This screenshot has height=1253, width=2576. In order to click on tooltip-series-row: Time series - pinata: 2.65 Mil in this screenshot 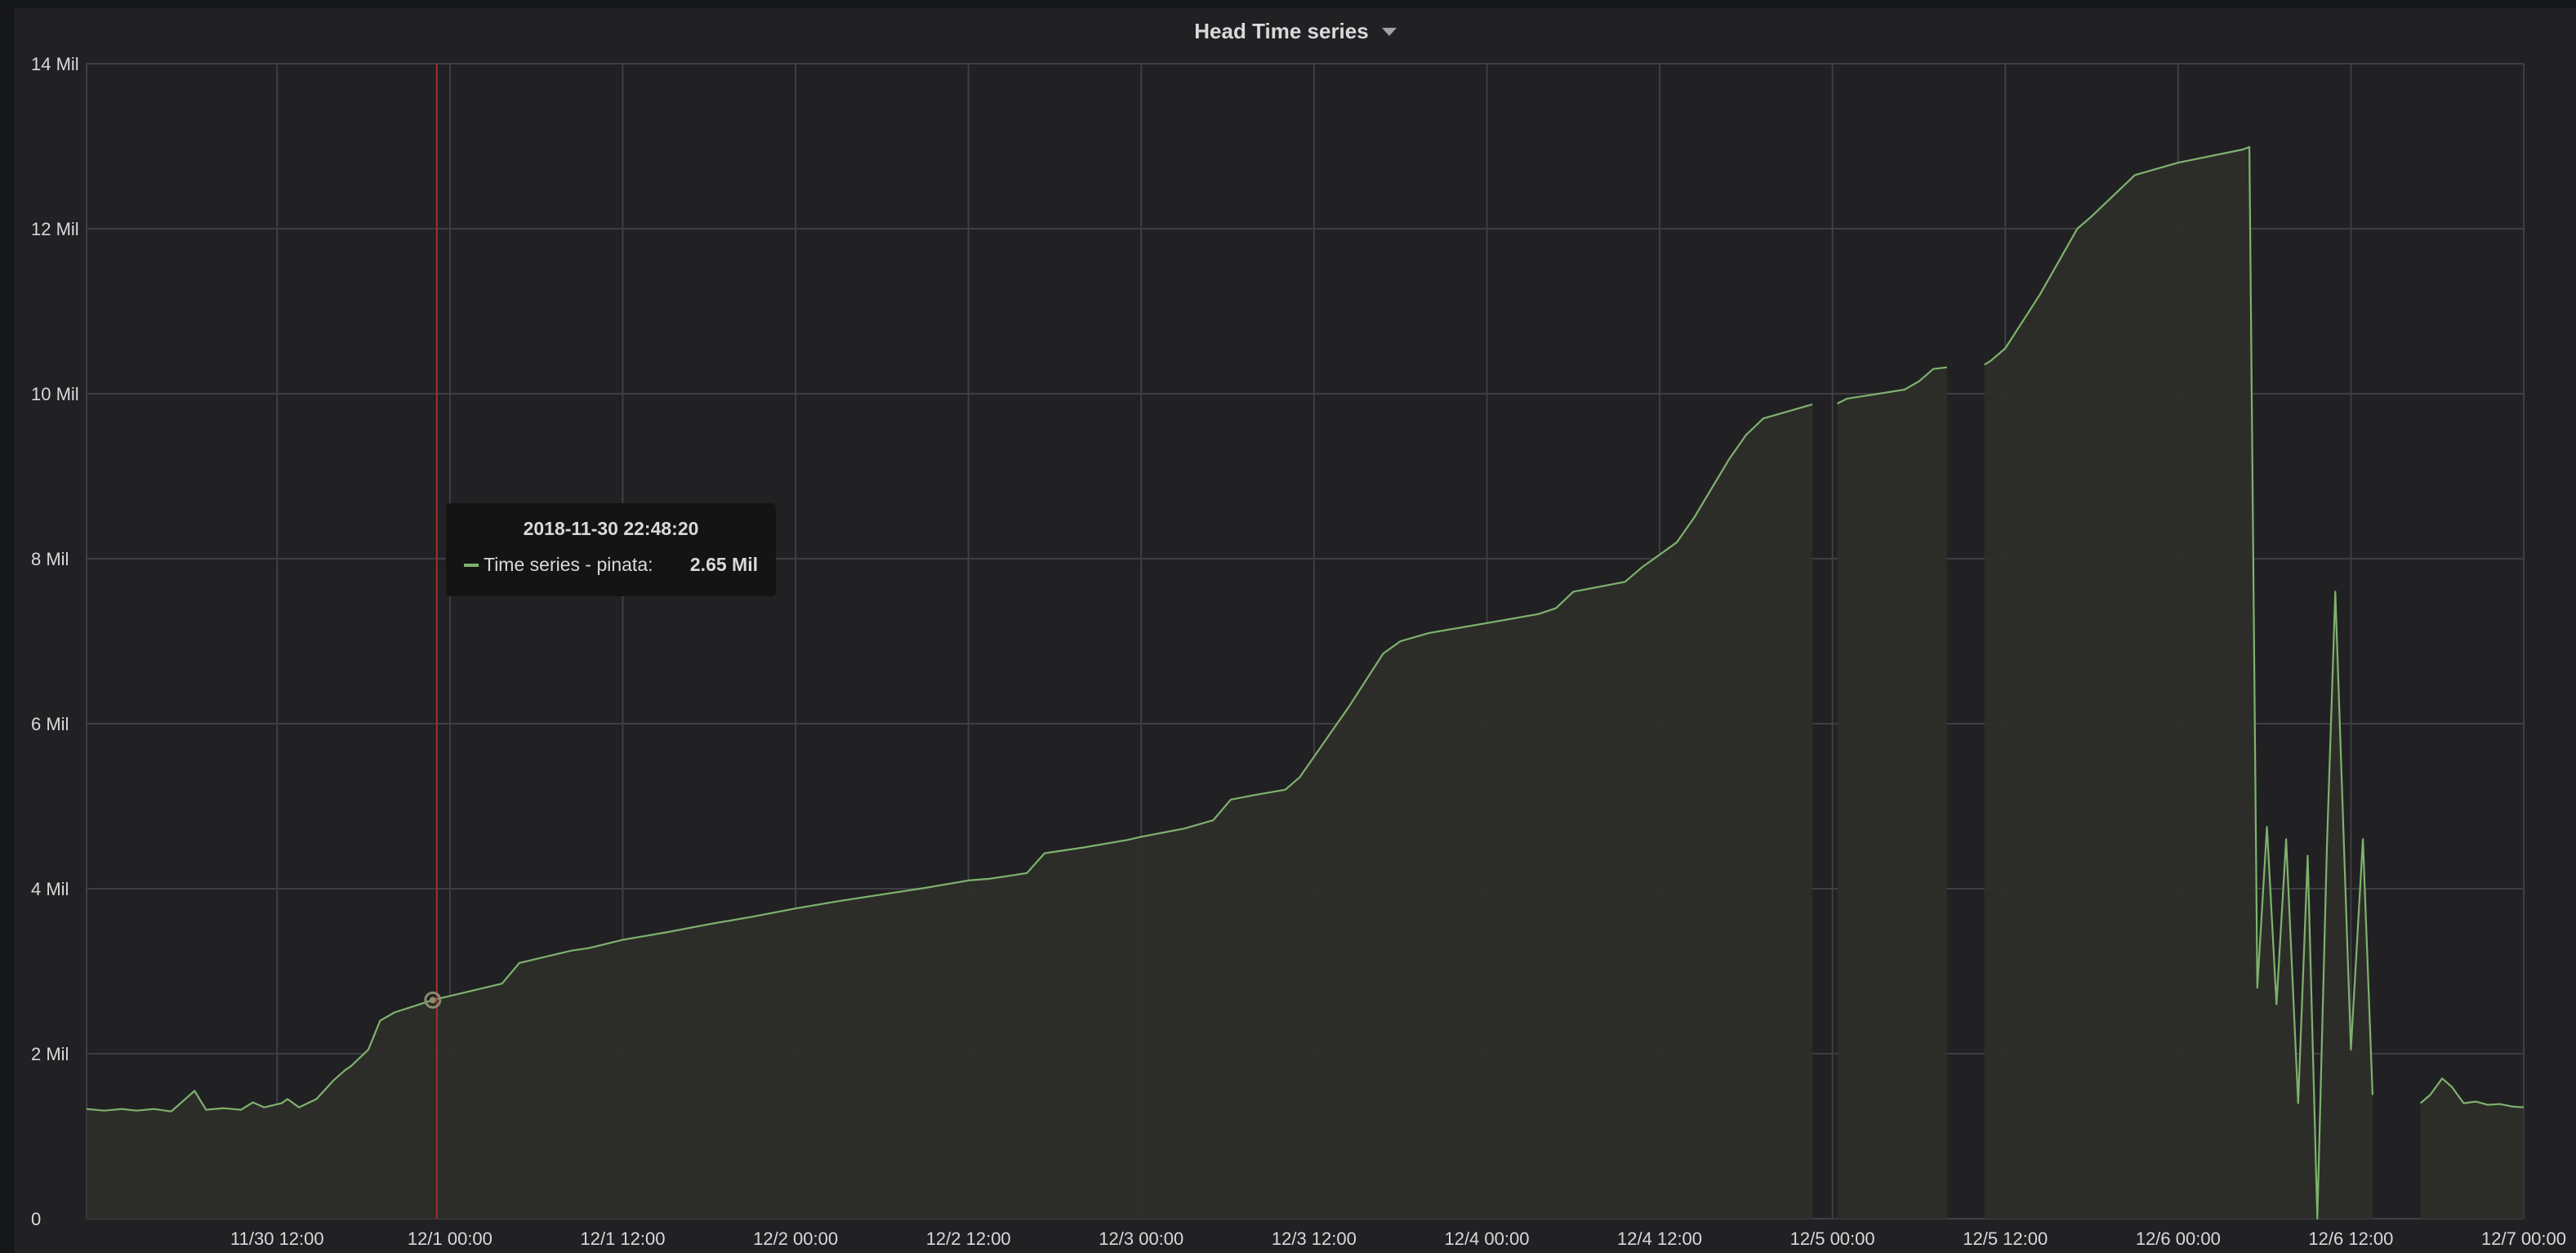, I will do `click(611, 565)`.